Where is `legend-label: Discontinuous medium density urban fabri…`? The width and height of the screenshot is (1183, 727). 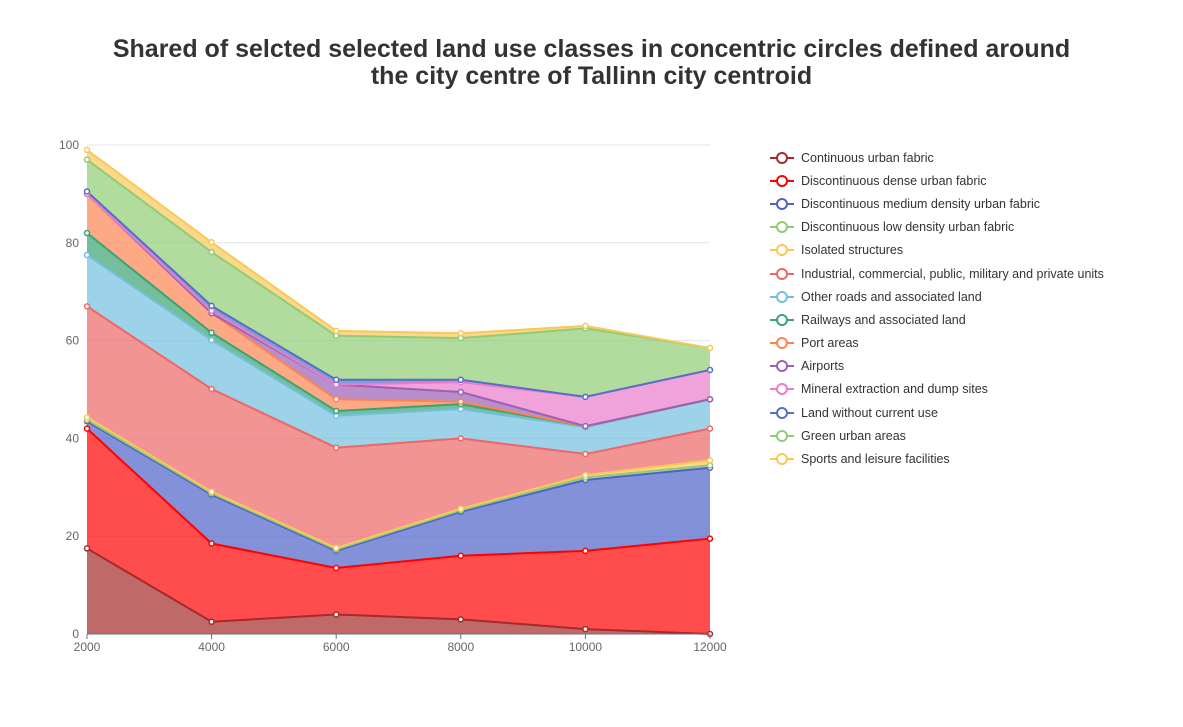
legend-label: Discontinuous medium density urban fabri… is located at coordinates (921, 203).